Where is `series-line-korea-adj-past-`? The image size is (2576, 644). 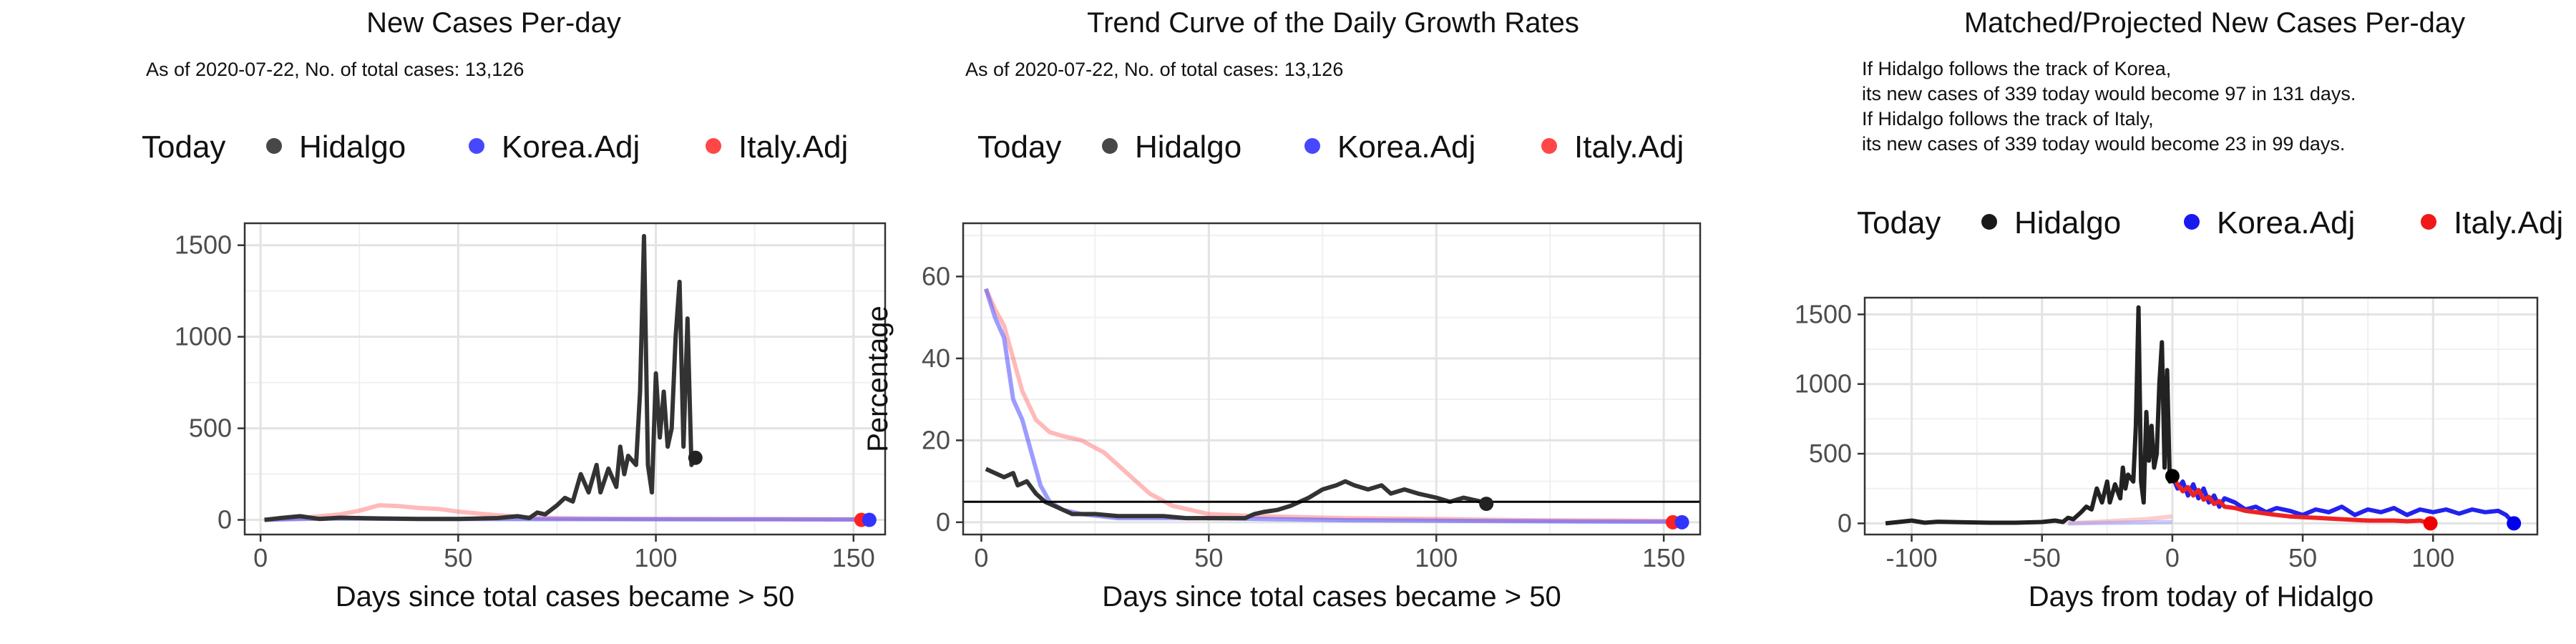
series-line-korea-adj-past- is located at coordinates (2120, 522).